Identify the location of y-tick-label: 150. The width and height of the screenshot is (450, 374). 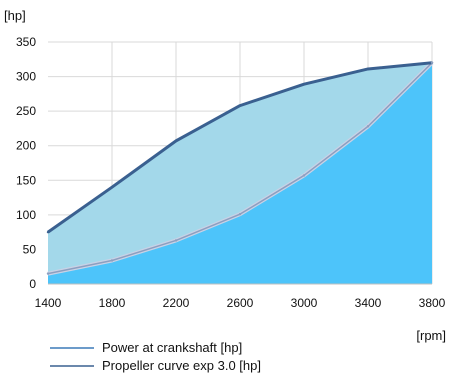
(26, 180).